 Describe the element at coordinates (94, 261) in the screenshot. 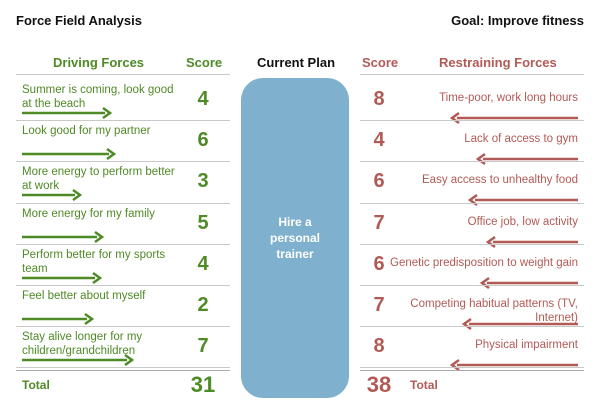

I see `driving-force-label: Perform better for my sports team` at that location.